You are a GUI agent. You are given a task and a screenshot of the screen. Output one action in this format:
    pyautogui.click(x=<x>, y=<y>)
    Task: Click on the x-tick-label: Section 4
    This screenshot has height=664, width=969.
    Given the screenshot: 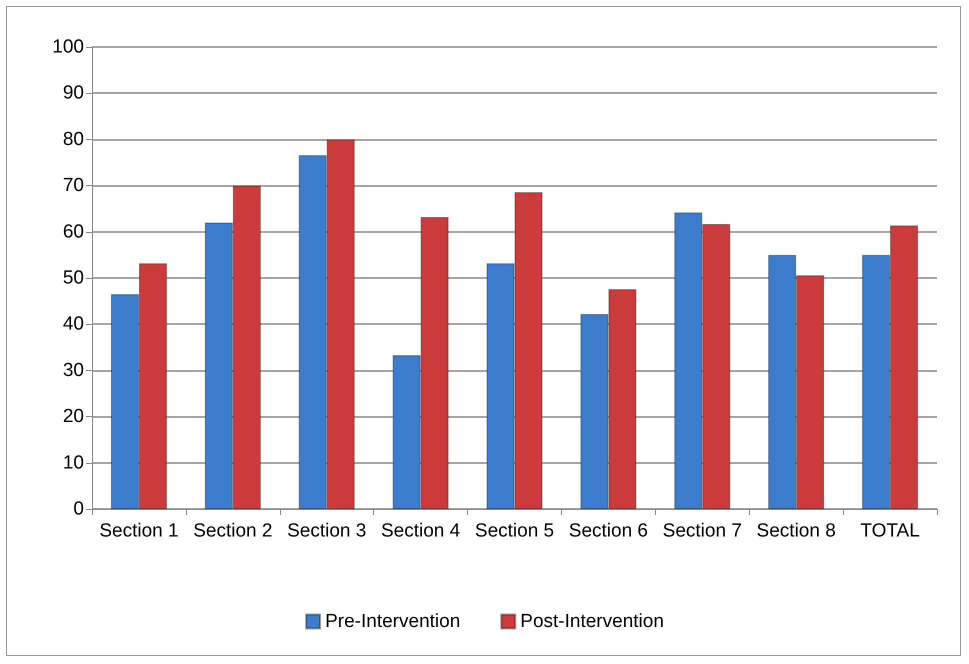 What is the action you would take?
    pyautogui.click(x=420, y=531)
    